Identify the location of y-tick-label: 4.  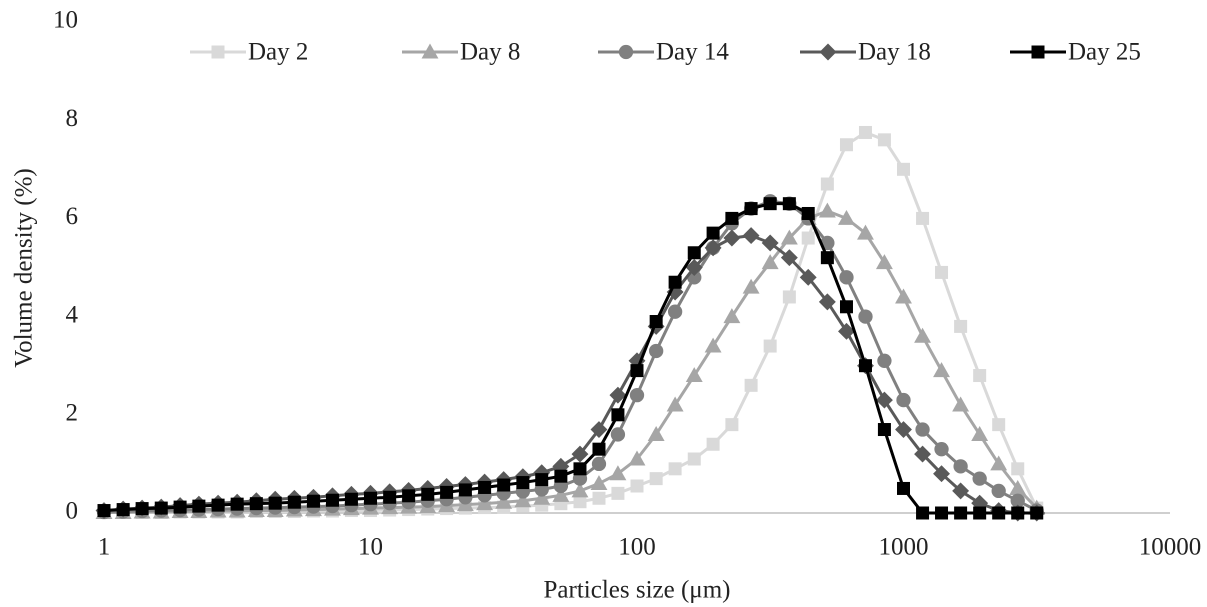
(72, 314).